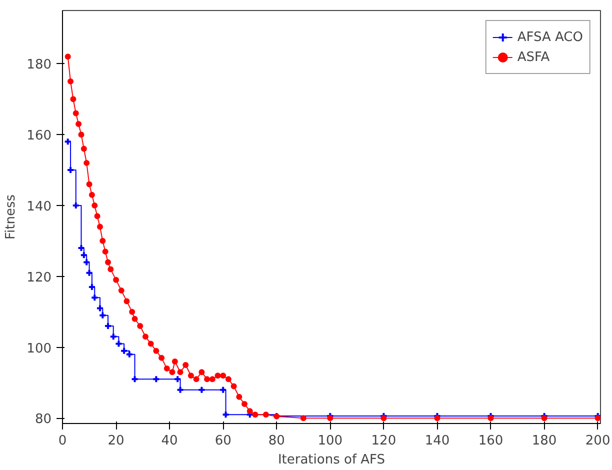 The width and height of the screenshot is (612, 470). I want to click on y-tick-label: 120, so click(39, 278).